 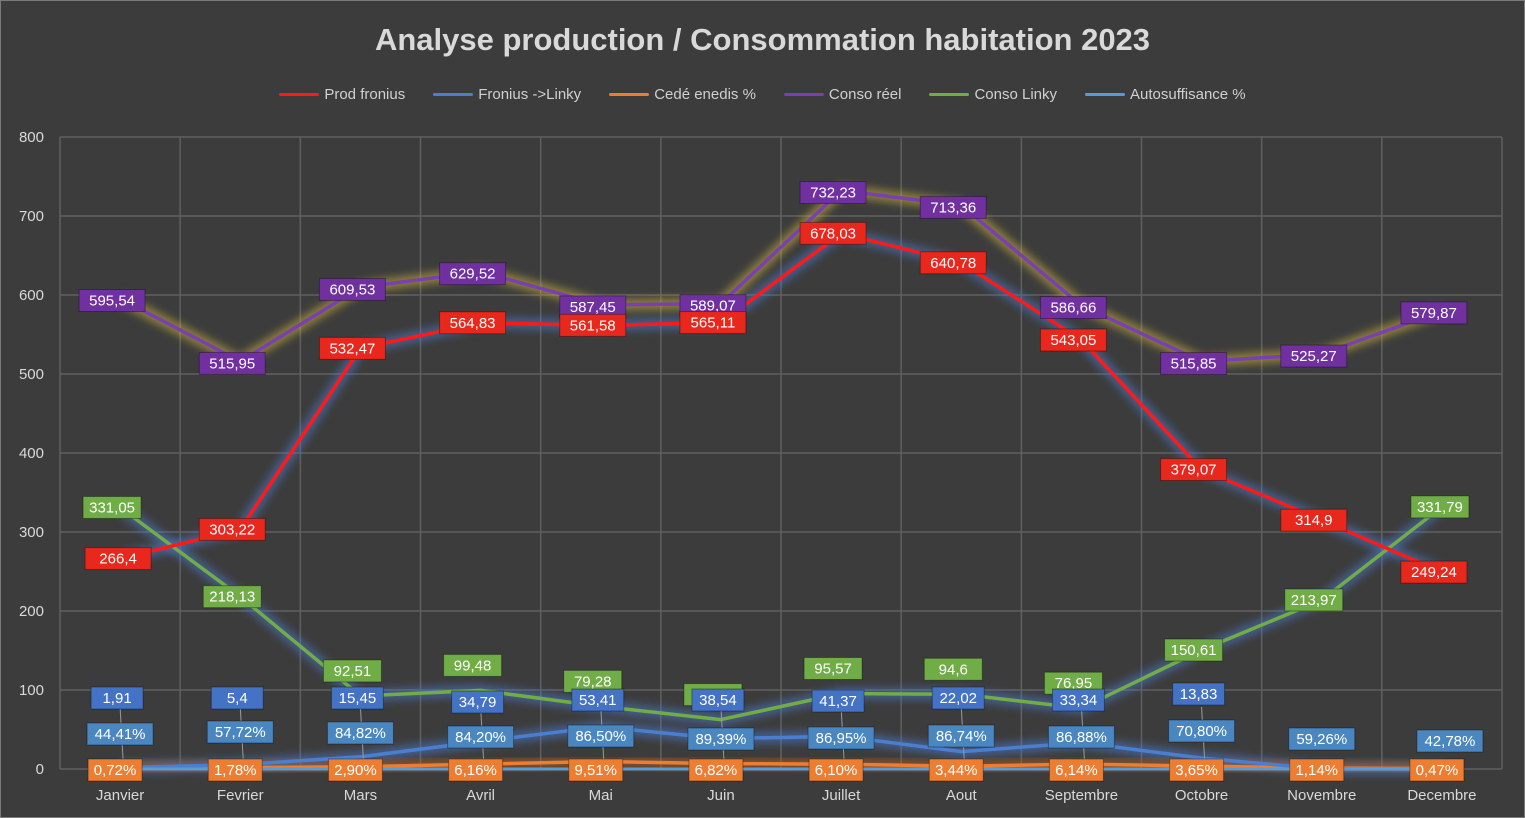 I want to click on data-label: 379,07, so click(x=1194, y=470).